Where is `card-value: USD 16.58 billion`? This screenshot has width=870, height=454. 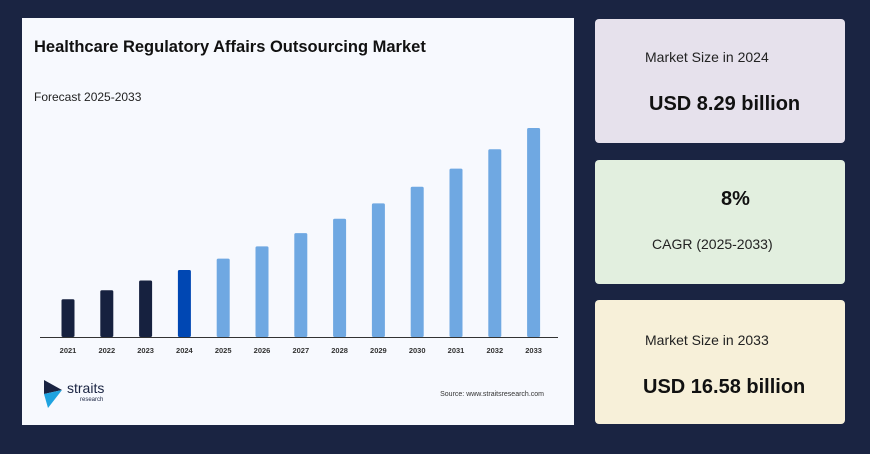 card-value: USD 16.58 billion is located at coordinates (724, 387).